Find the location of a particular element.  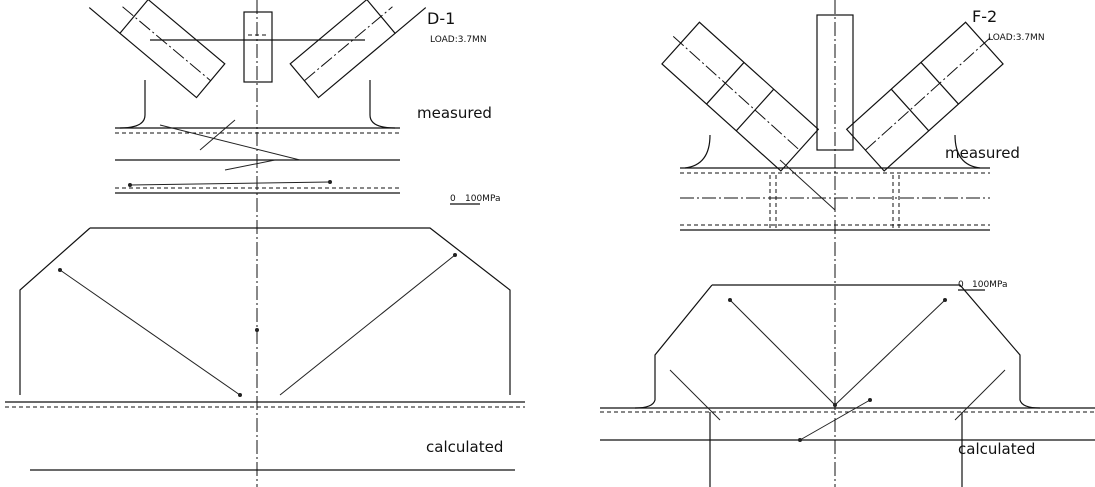

panel-id: F-2 is located at coordinates (984, 16).